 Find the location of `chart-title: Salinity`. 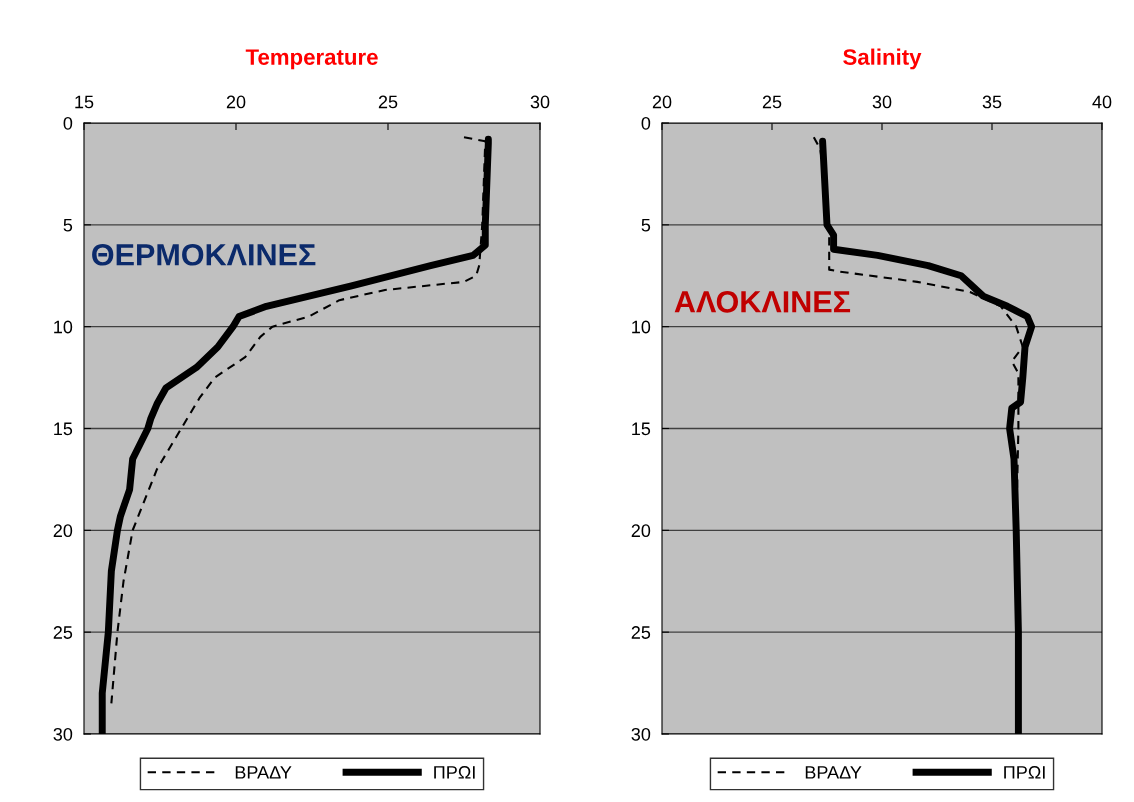

chart-title: Salinity is located at coordinates (882, 59).